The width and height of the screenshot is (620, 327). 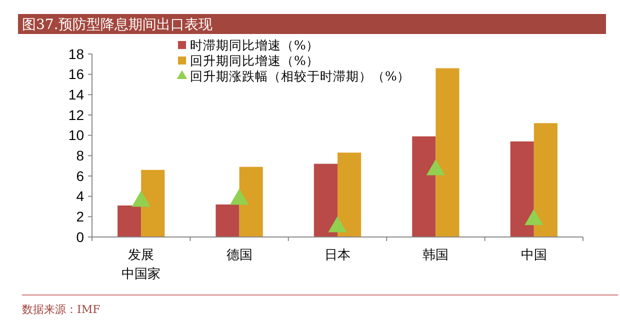 I want to click on x-tick-label: 韩国, so click(x=435, y=255).